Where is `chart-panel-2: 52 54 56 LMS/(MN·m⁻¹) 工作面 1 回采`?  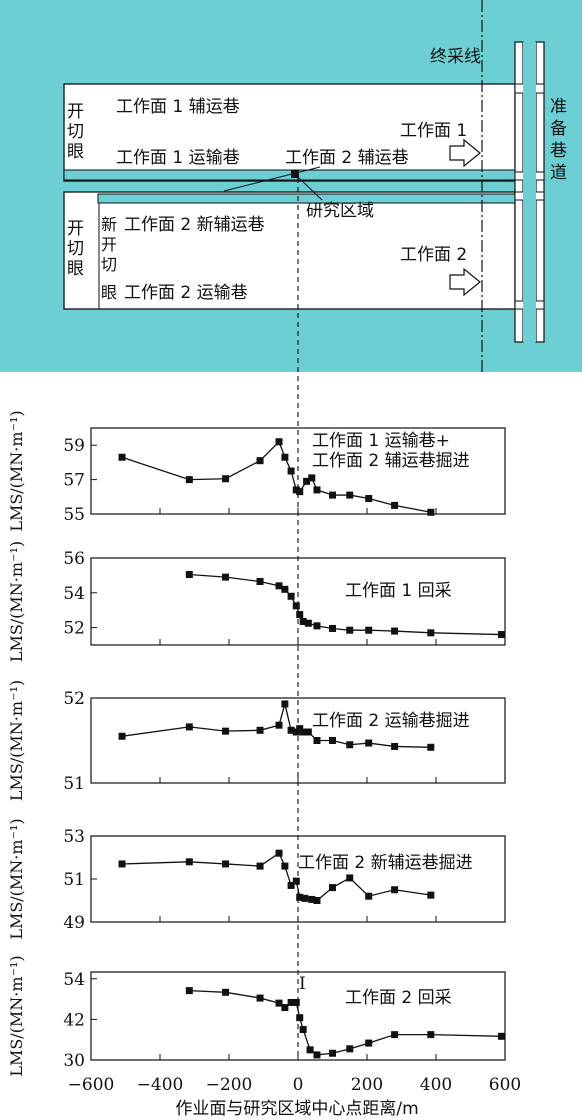
chart-panel-2: 52 54 56 LMS/(MN·m⁻¹) 工作面 1 回采 is located at coordinates (256, 601).